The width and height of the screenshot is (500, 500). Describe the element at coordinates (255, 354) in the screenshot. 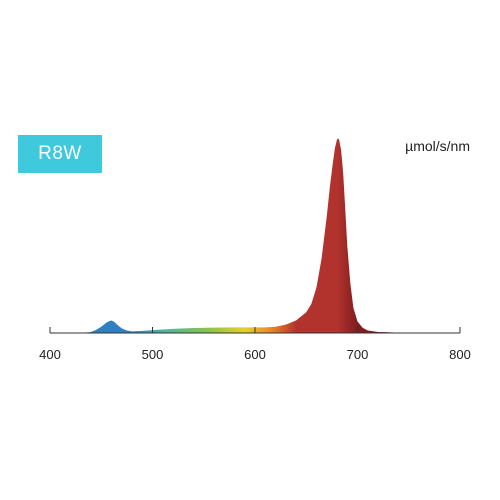

I see `x-tick-label-600: 600` at that location.